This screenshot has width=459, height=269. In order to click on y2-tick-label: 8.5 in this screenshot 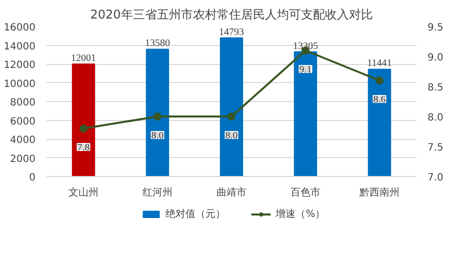, I will do `click(436, 88)`.